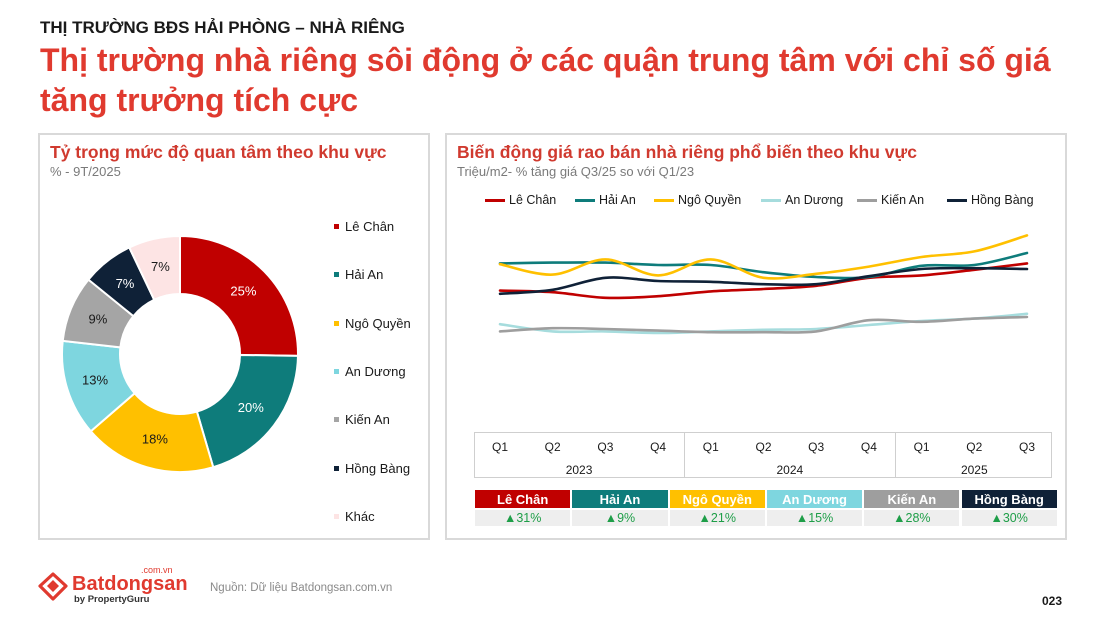 This screenshot has width=1109, height=619. What do you see at coordinates (790, 470) in the screenshot?
I see `x-year-label: 2024` at bounding box center [790, 470].